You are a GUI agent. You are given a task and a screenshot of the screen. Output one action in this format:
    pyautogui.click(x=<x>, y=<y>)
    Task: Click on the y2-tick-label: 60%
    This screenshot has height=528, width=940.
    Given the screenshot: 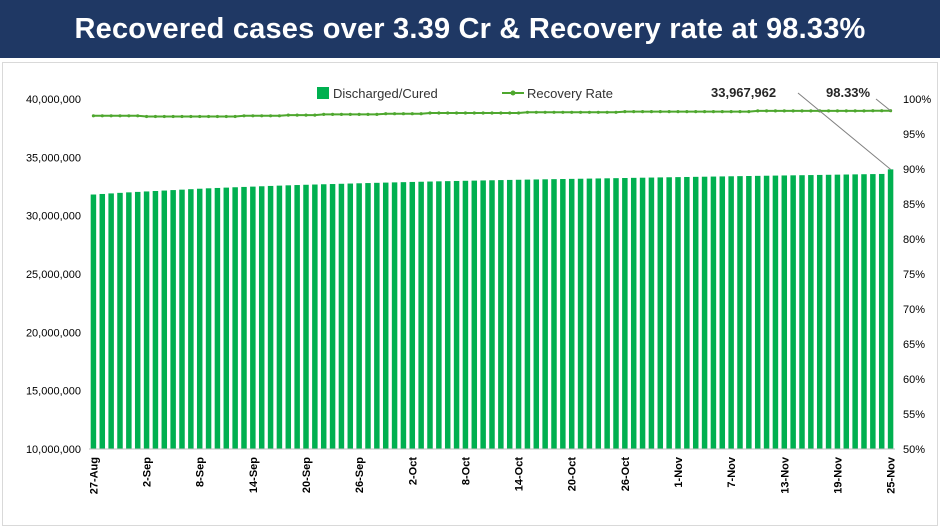 What is the action you would take?
    pyautogui.click(x=914, y=380)
    